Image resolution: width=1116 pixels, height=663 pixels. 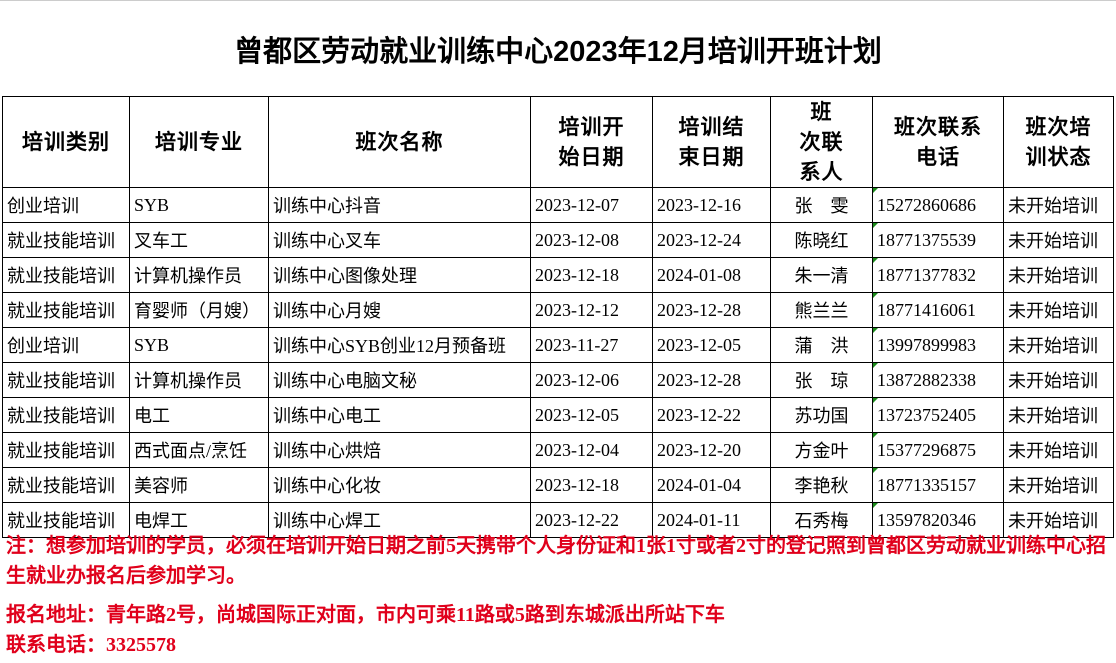 I want to click on cell-contact-phone: 13997899983, so click(x=938, y=345).